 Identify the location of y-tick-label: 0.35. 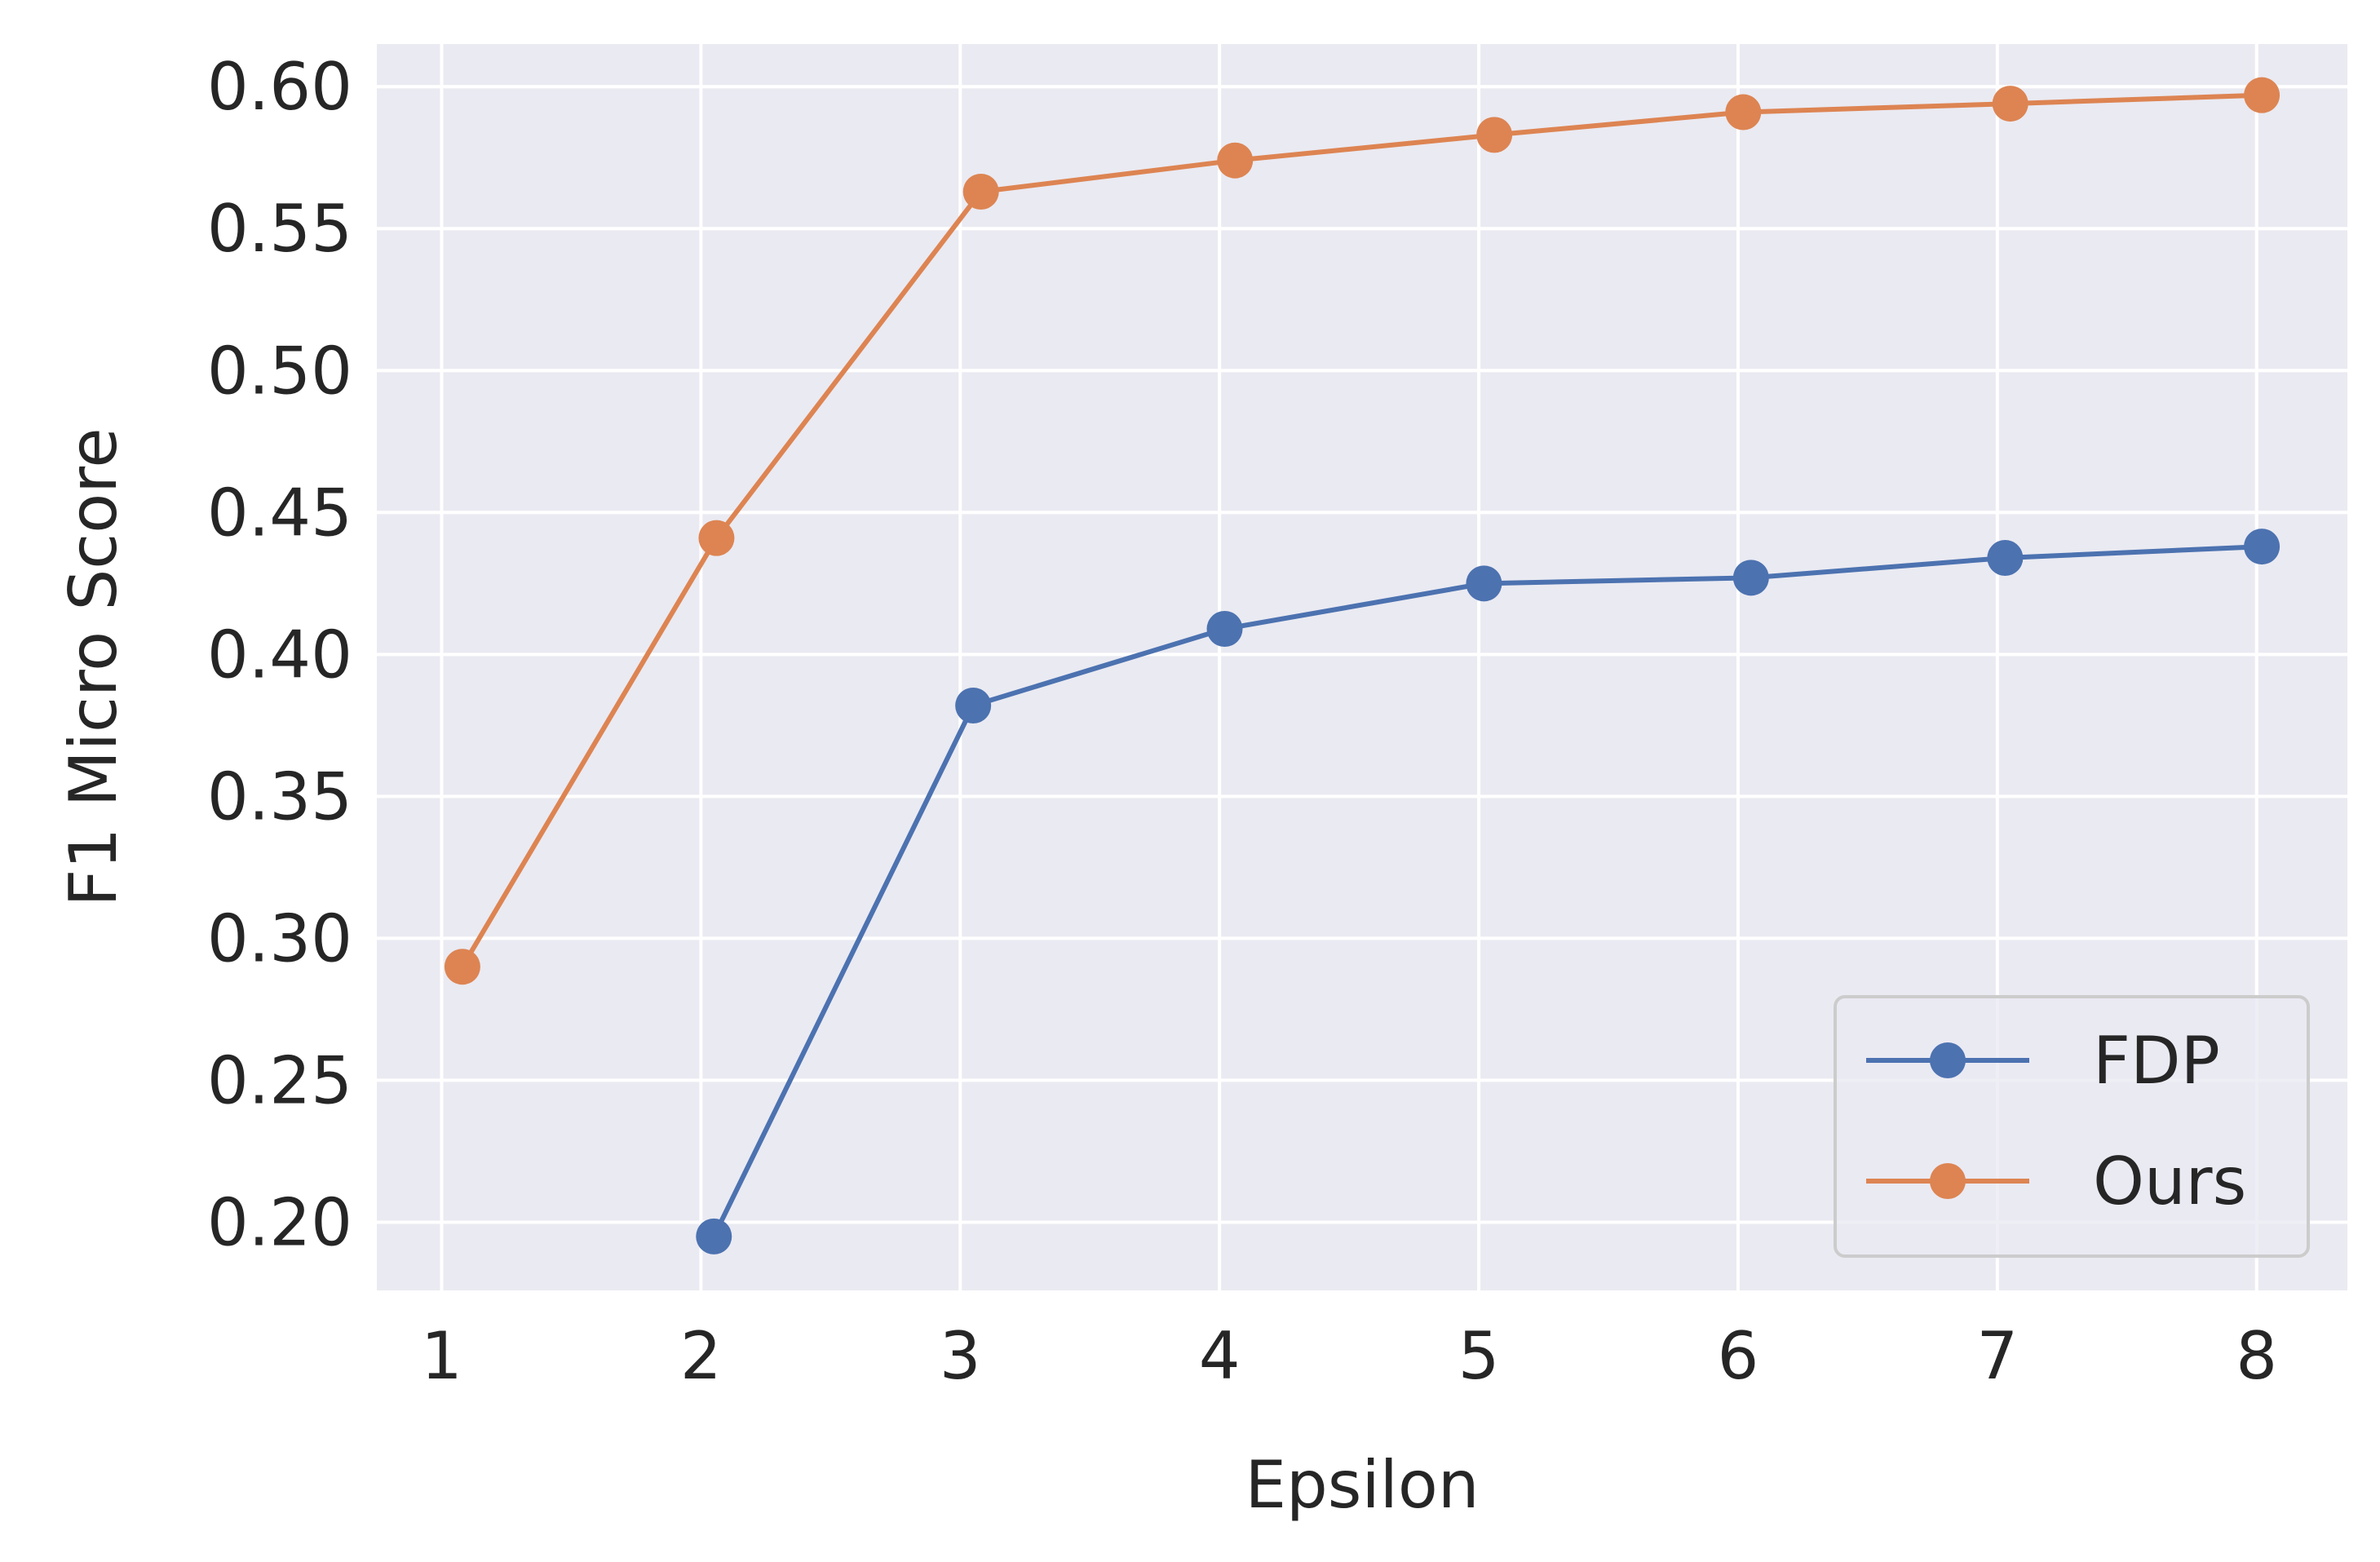
(280, 797).